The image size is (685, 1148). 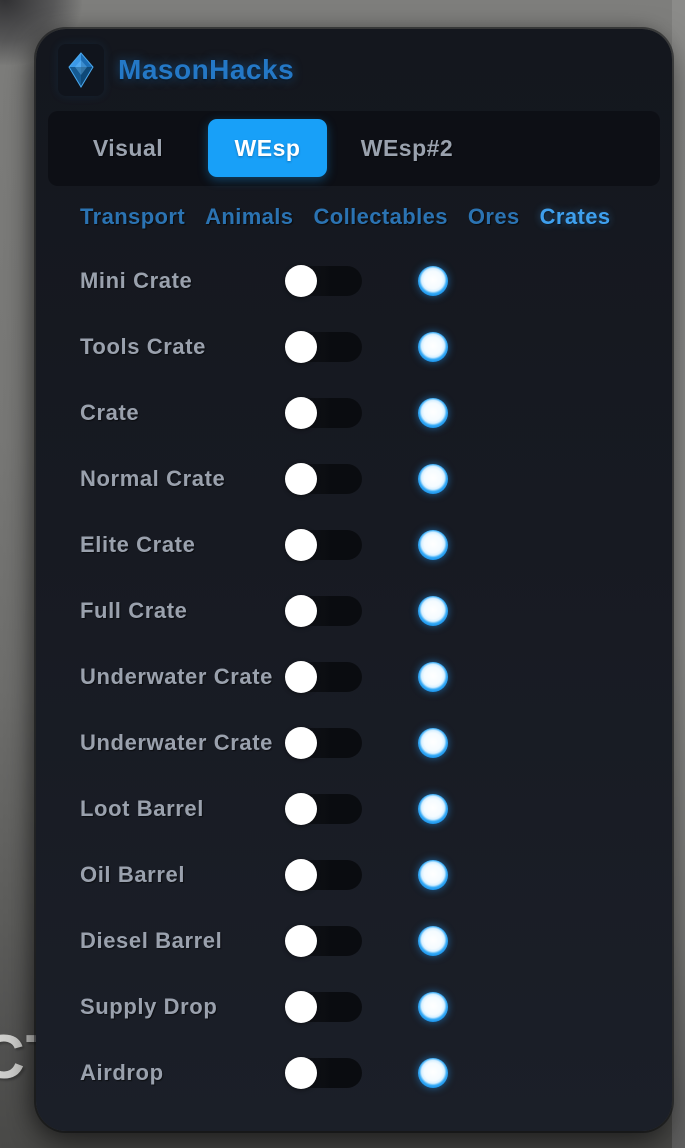 I want to click on list-item: Mini Crate, so click(x=354, y=281).